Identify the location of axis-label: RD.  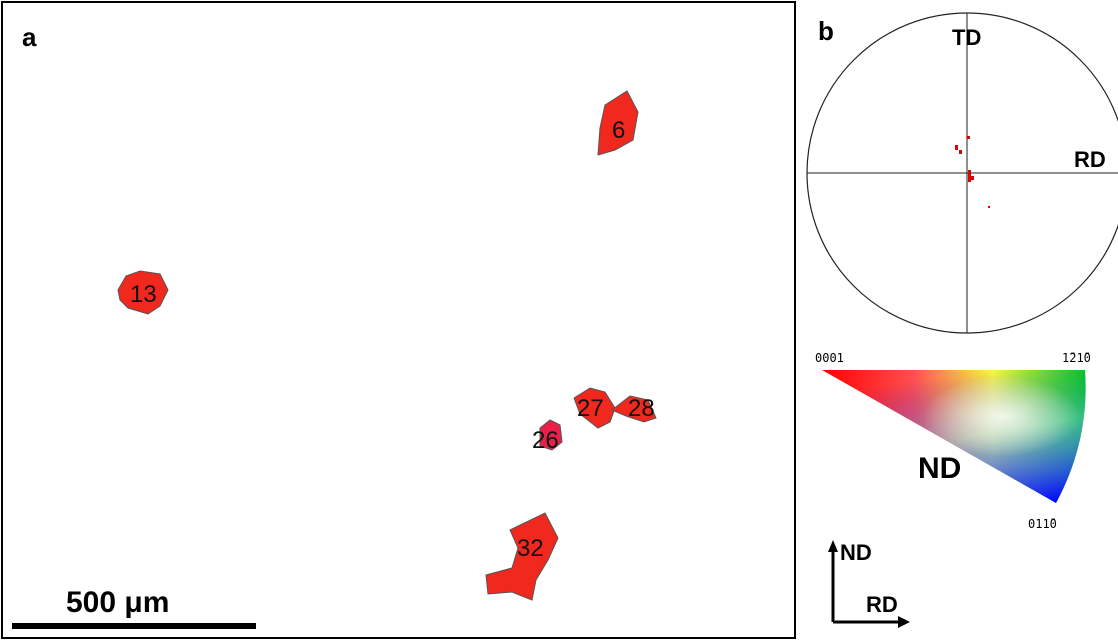
(882, 604).